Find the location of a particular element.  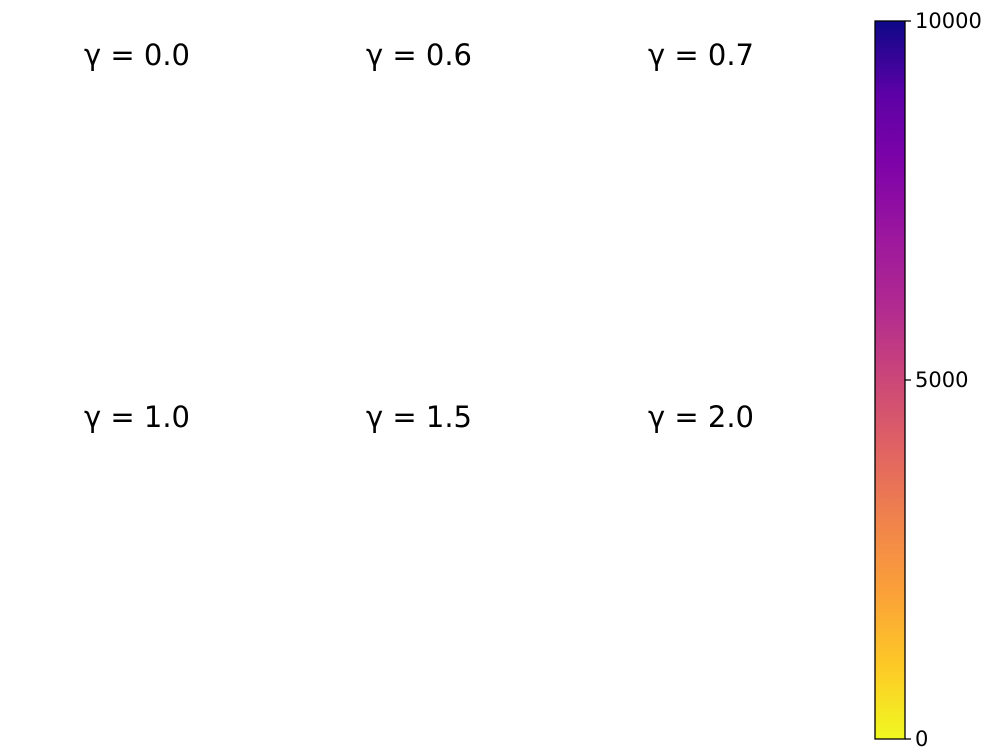

map-panel: γ = 1.5 is located at coordinates (420, 530).